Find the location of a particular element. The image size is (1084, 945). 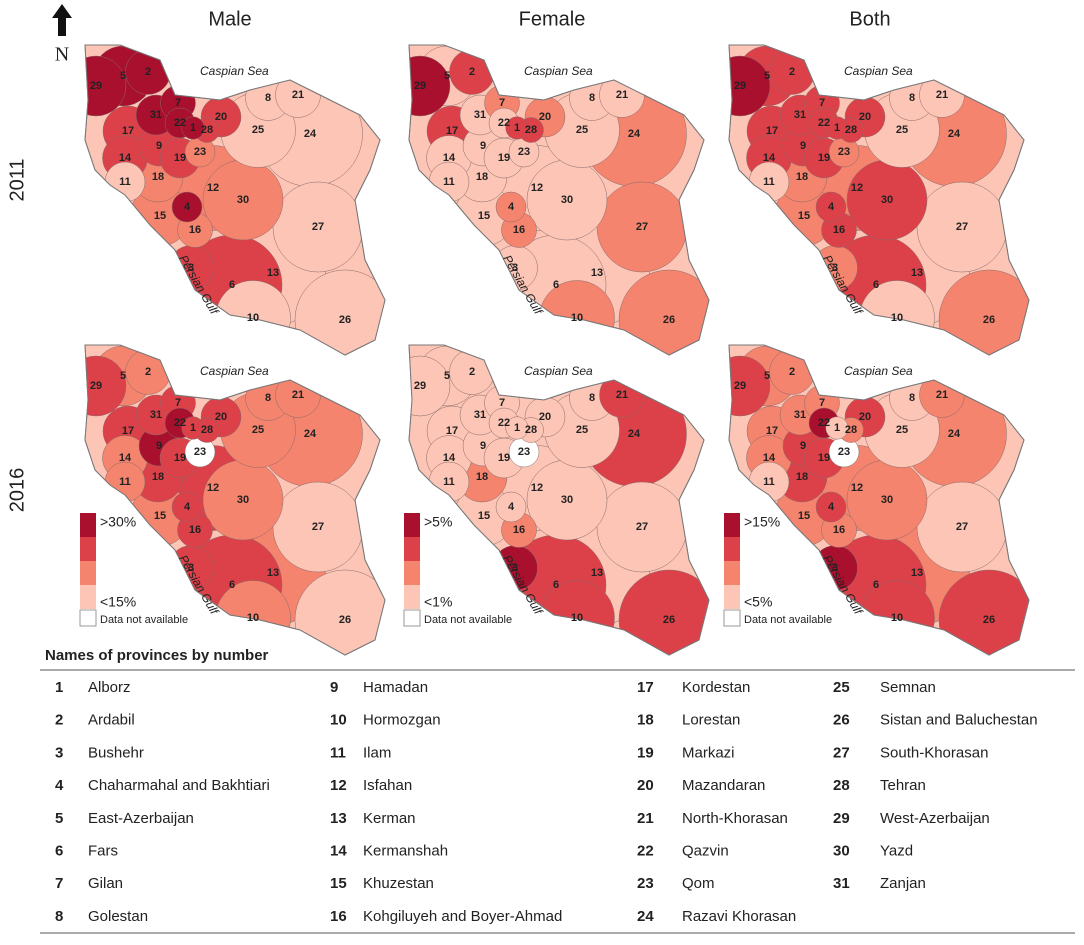

province-name: Qom is located at coordinates (698, 883).